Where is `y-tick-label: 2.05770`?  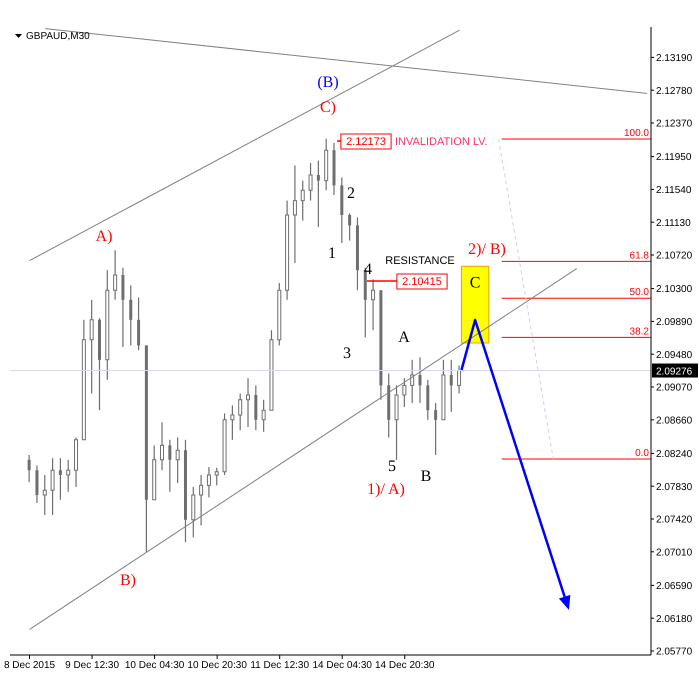 y-tick-label: 2.05770 is located at coordinates (674, 652).